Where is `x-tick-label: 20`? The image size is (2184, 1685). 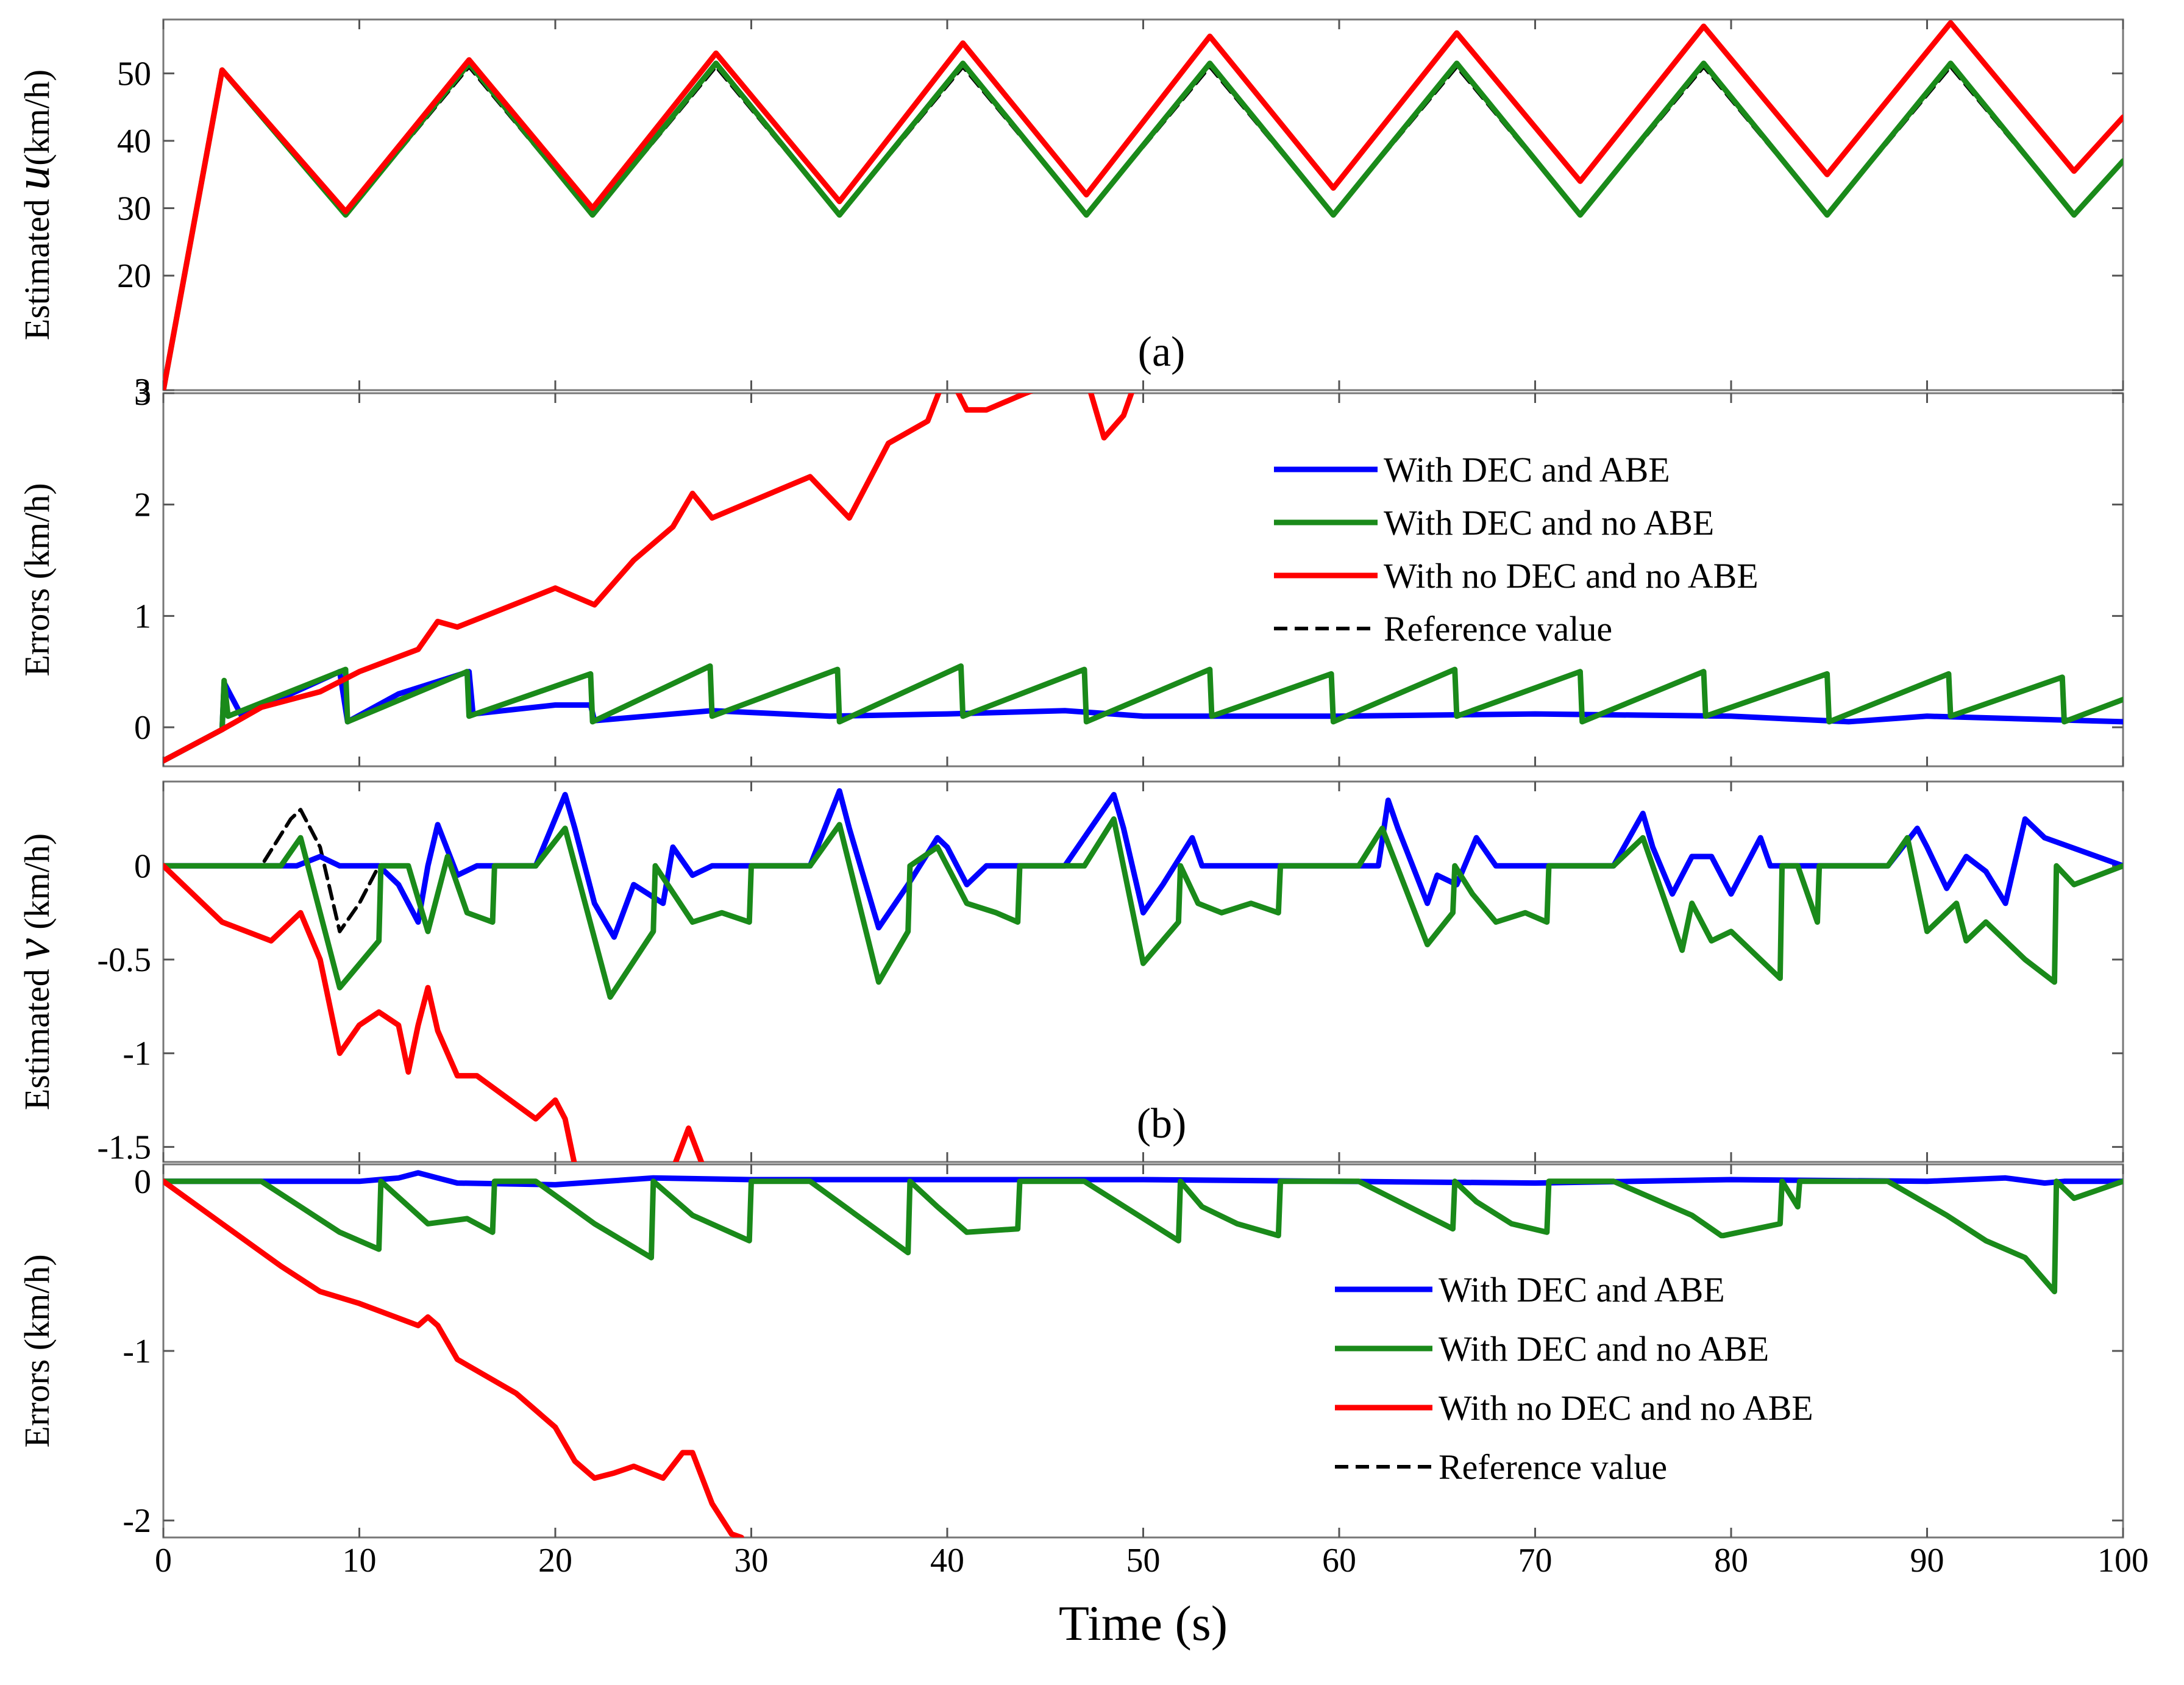 x-tick-label: 20 is located at coordinates (555, 1561).